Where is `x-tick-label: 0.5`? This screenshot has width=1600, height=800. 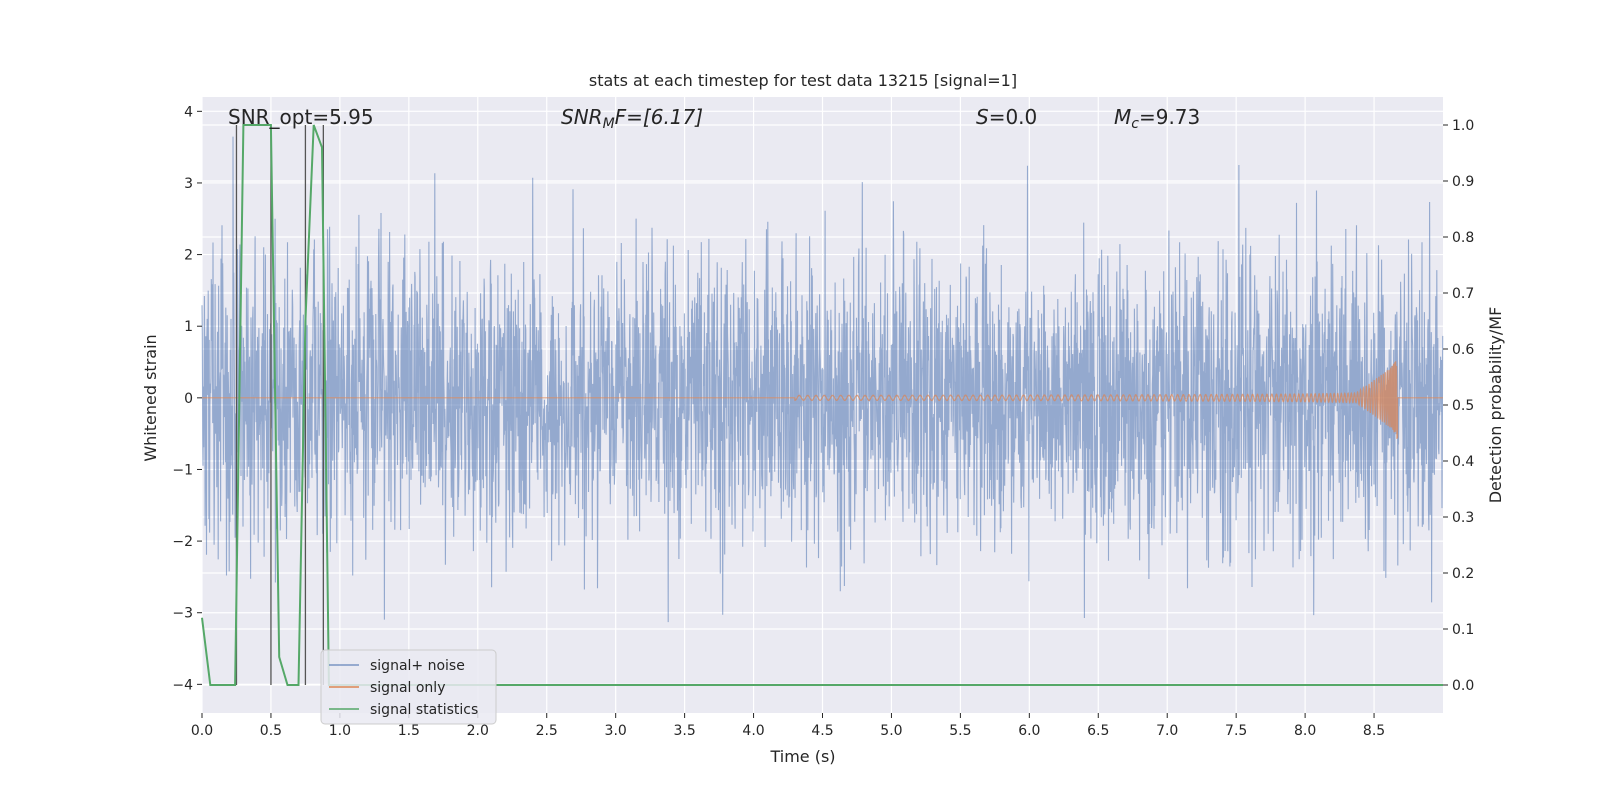
x-tick-label: 0.5 is located at coordinates (271, 731).